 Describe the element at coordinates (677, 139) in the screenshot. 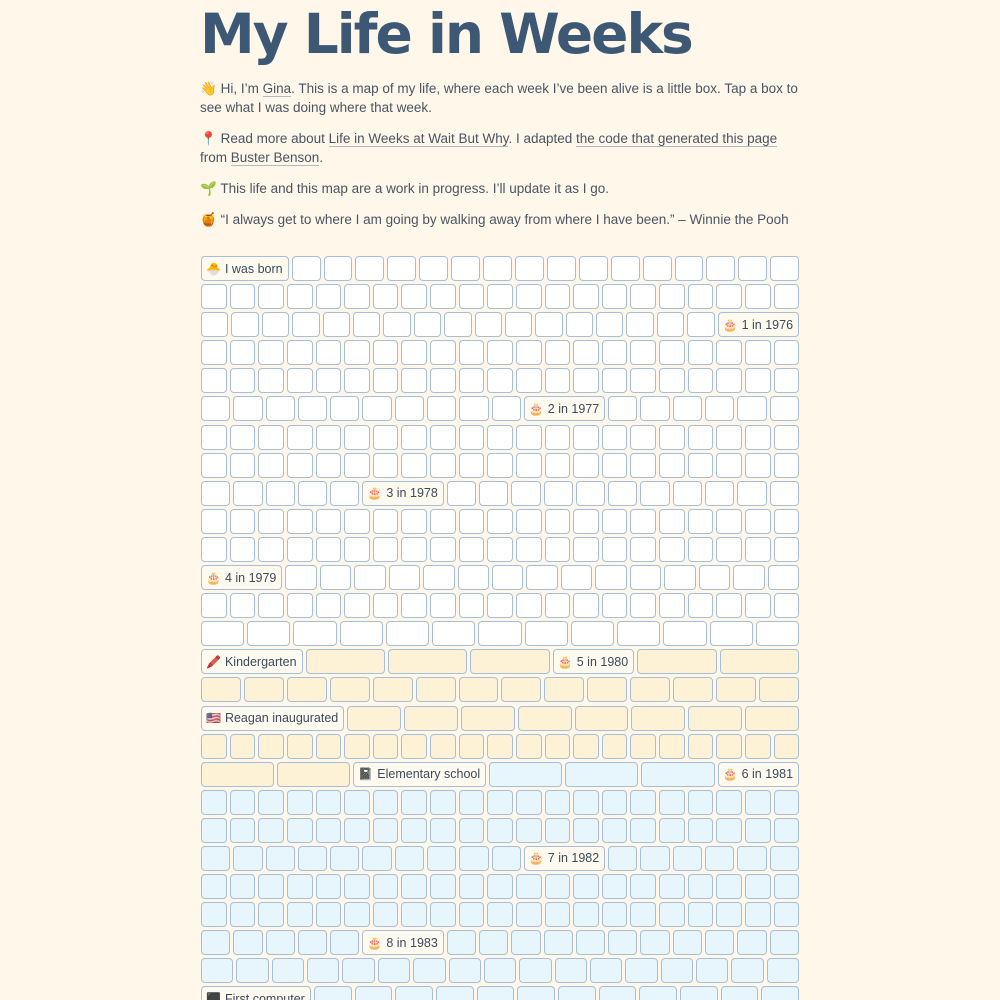

I see `source-code-link: the code that generated this page` at that location.